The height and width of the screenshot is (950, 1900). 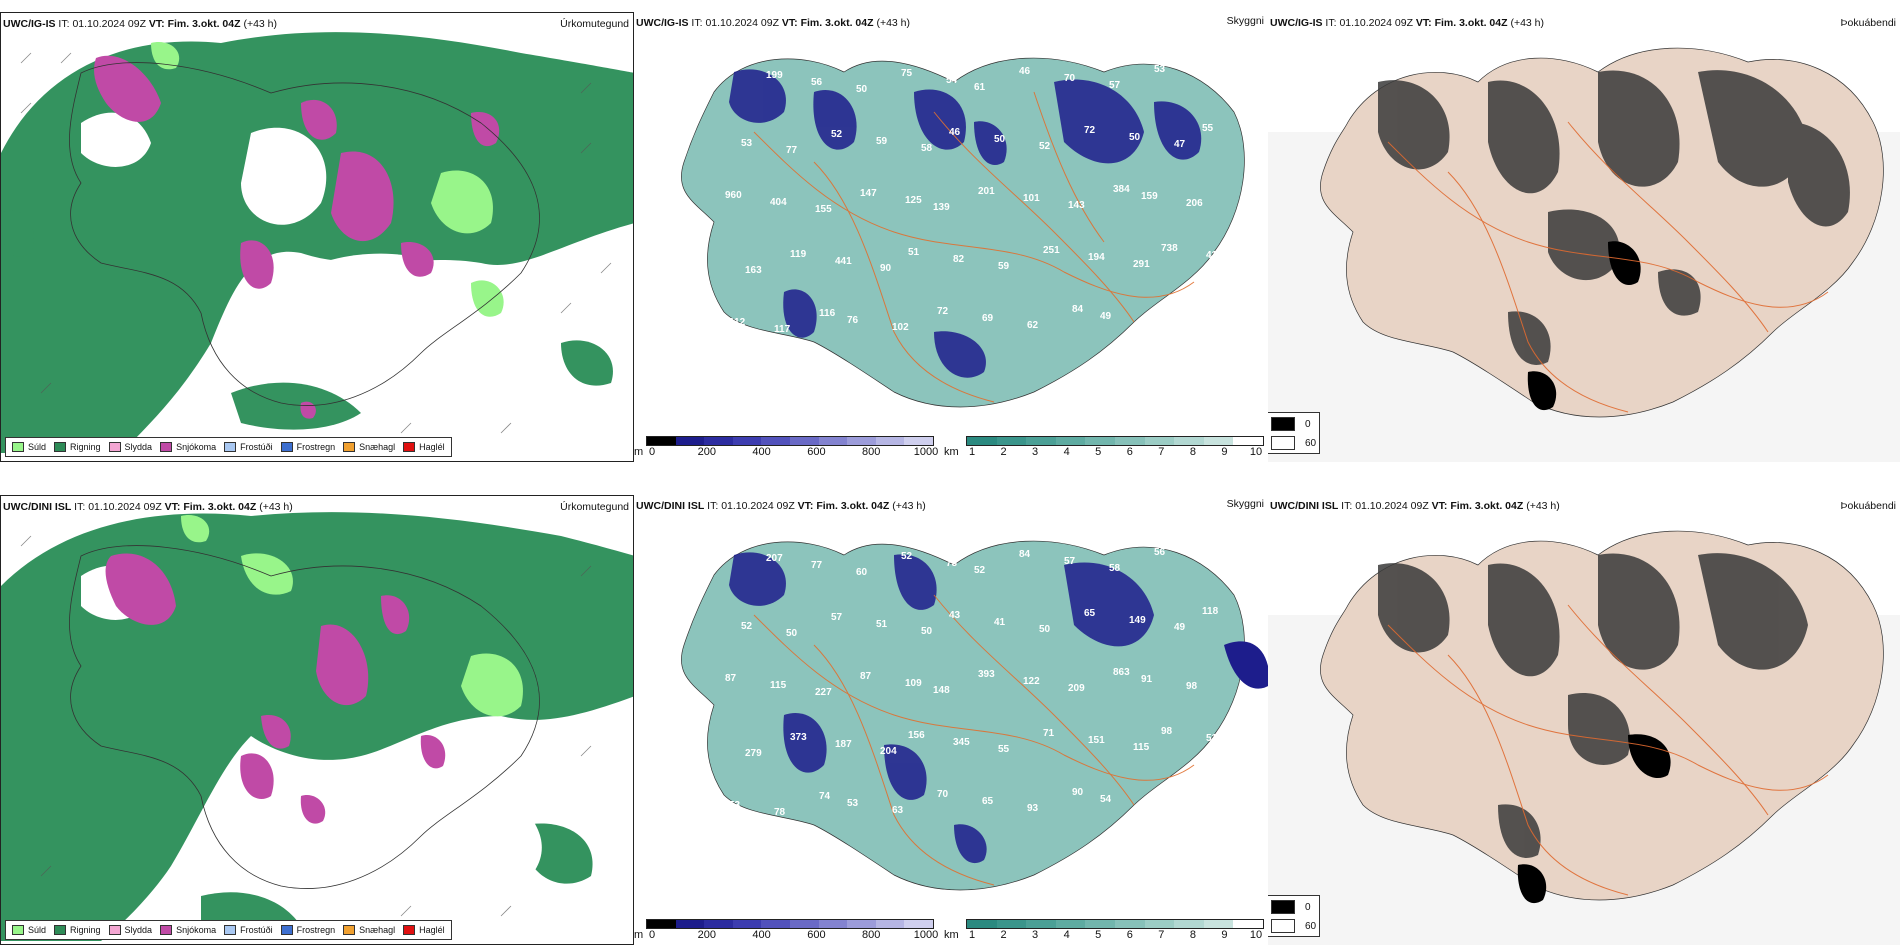 I want to click on legend-item: Frostúði, so click(x=248, y=447).